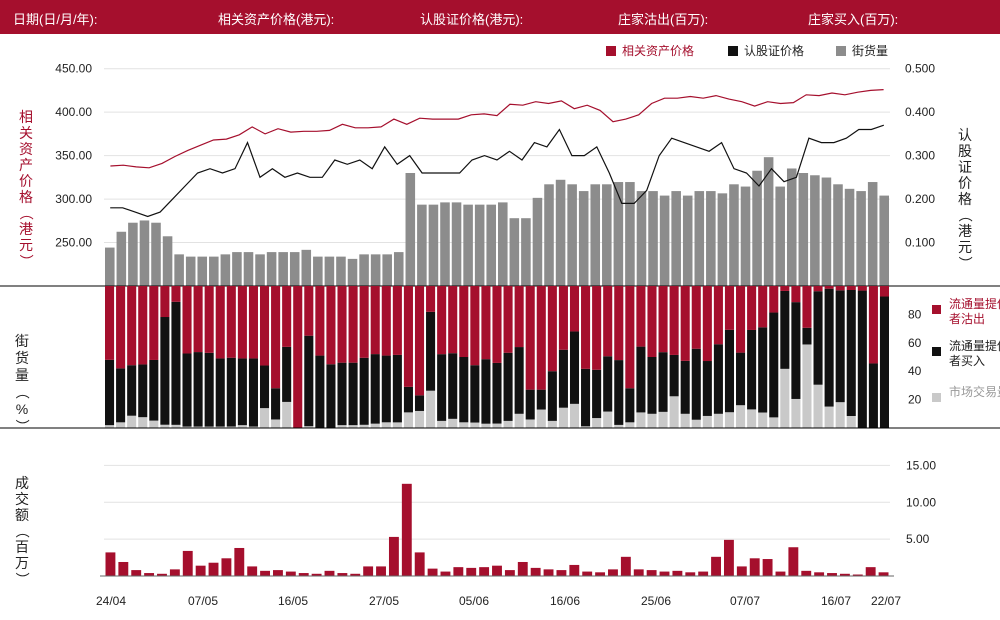 The image size is (1000, 620). Describe the element at coordinates (22, 483) in the screenshot. I see `bottom-axis-title-char: 成` at that location.